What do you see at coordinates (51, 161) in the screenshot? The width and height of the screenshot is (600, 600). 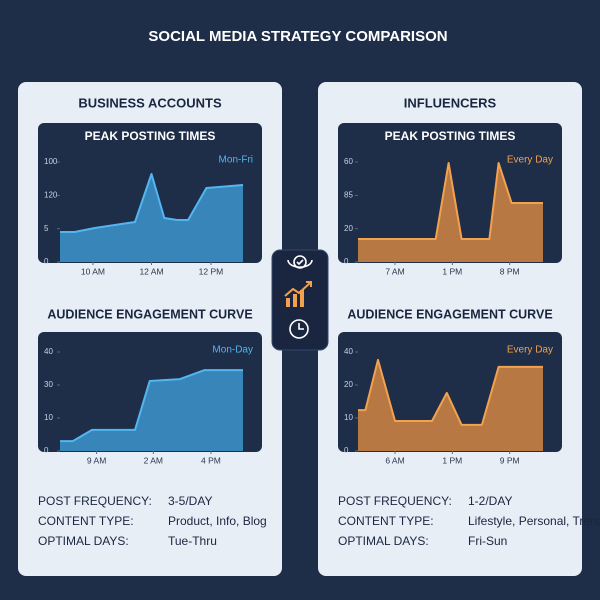 I see `y-tick-label: 100` at bounding box center [51, 161].